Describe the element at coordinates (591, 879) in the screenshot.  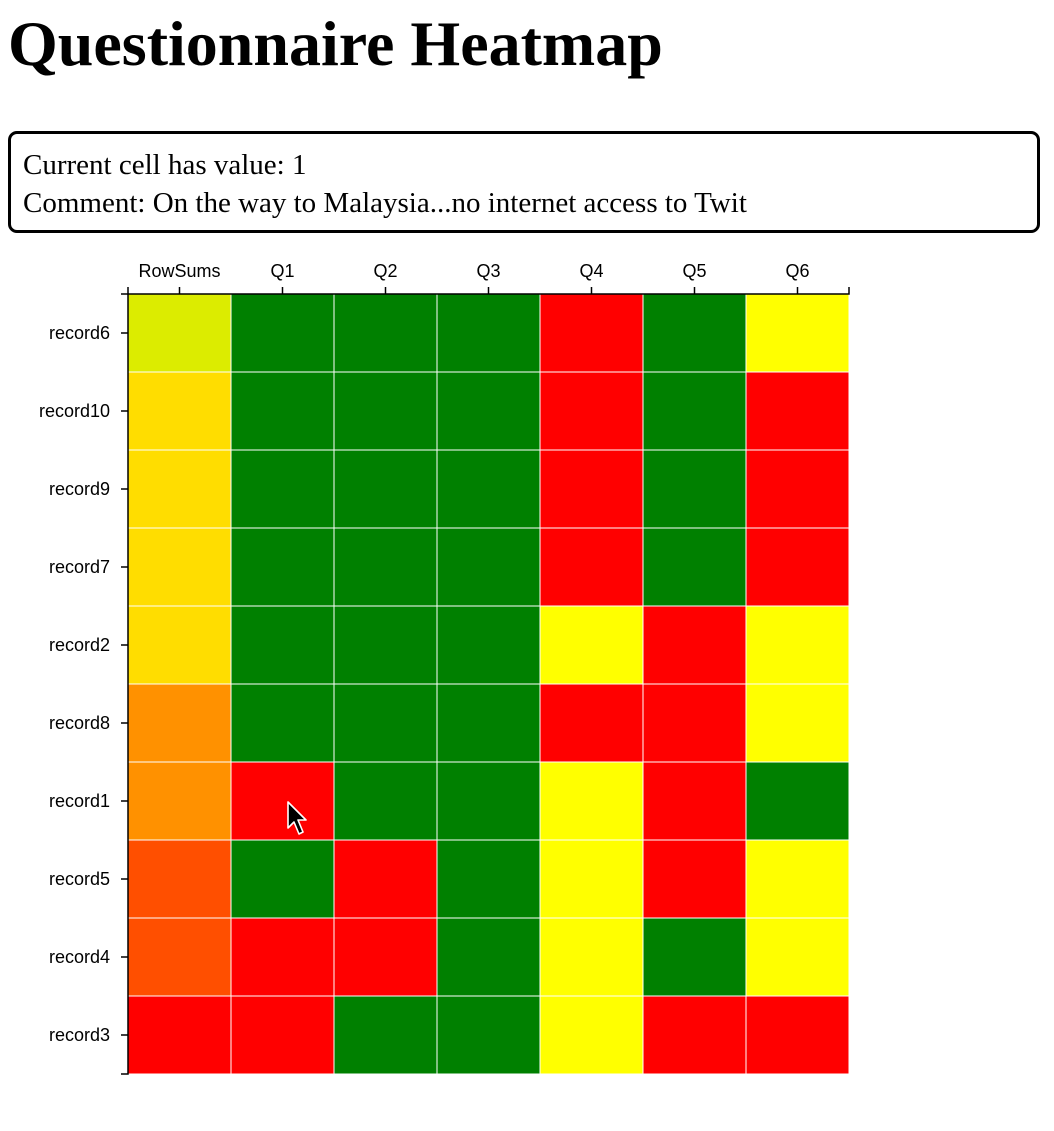
I see `heatmap-cell-record5-q4` at that location.